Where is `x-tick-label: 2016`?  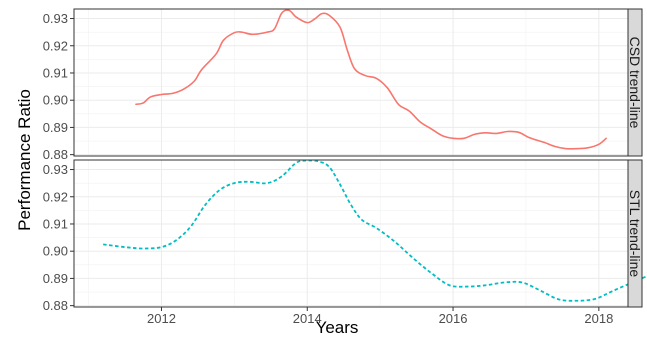 x-tick-label: 2016 is located at coordinates (453, 318).